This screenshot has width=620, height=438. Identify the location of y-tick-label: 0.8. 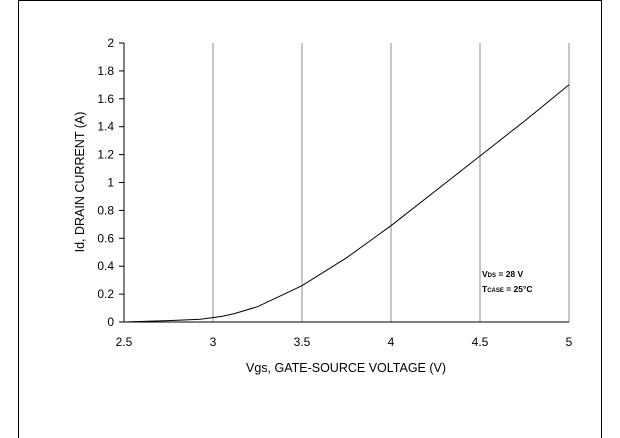
(105, 210).